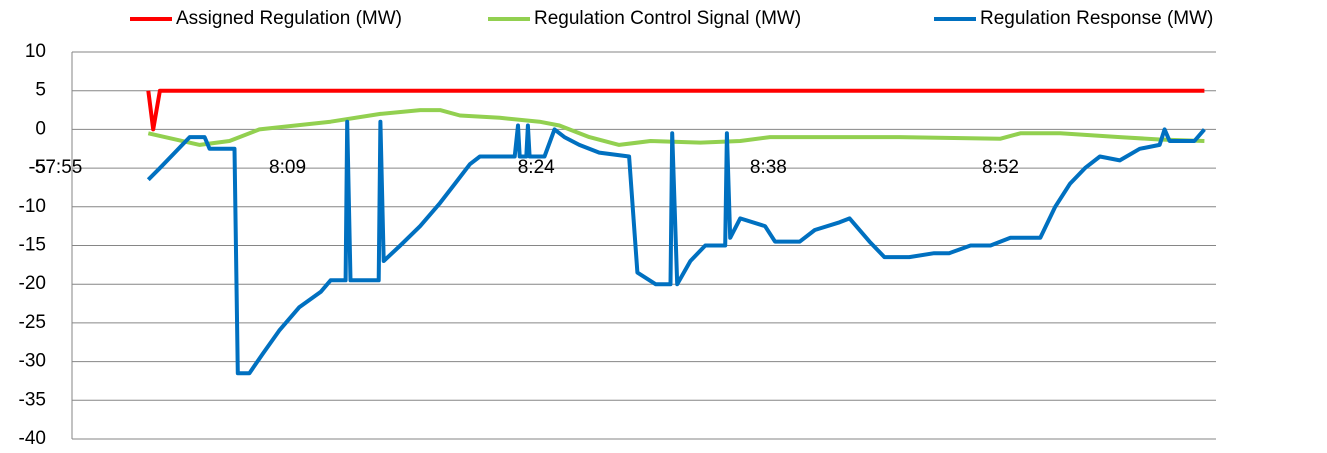  What do you see at coordinates (55, 167) in the screenshot?
I see `x-tick-label: -57:55` at bounding box center [55, 167].